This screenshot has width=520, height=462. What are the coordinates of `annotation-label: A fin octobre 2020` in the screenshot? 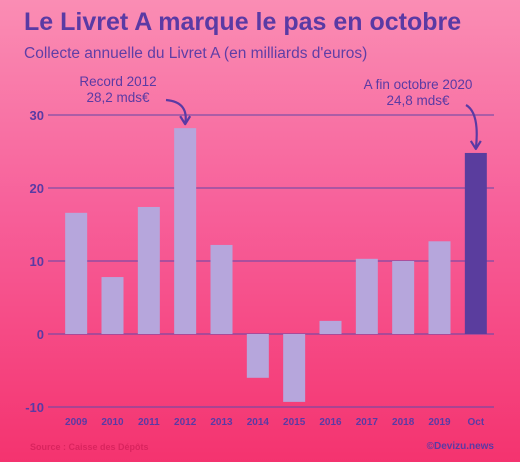 It's located at (418, 84).